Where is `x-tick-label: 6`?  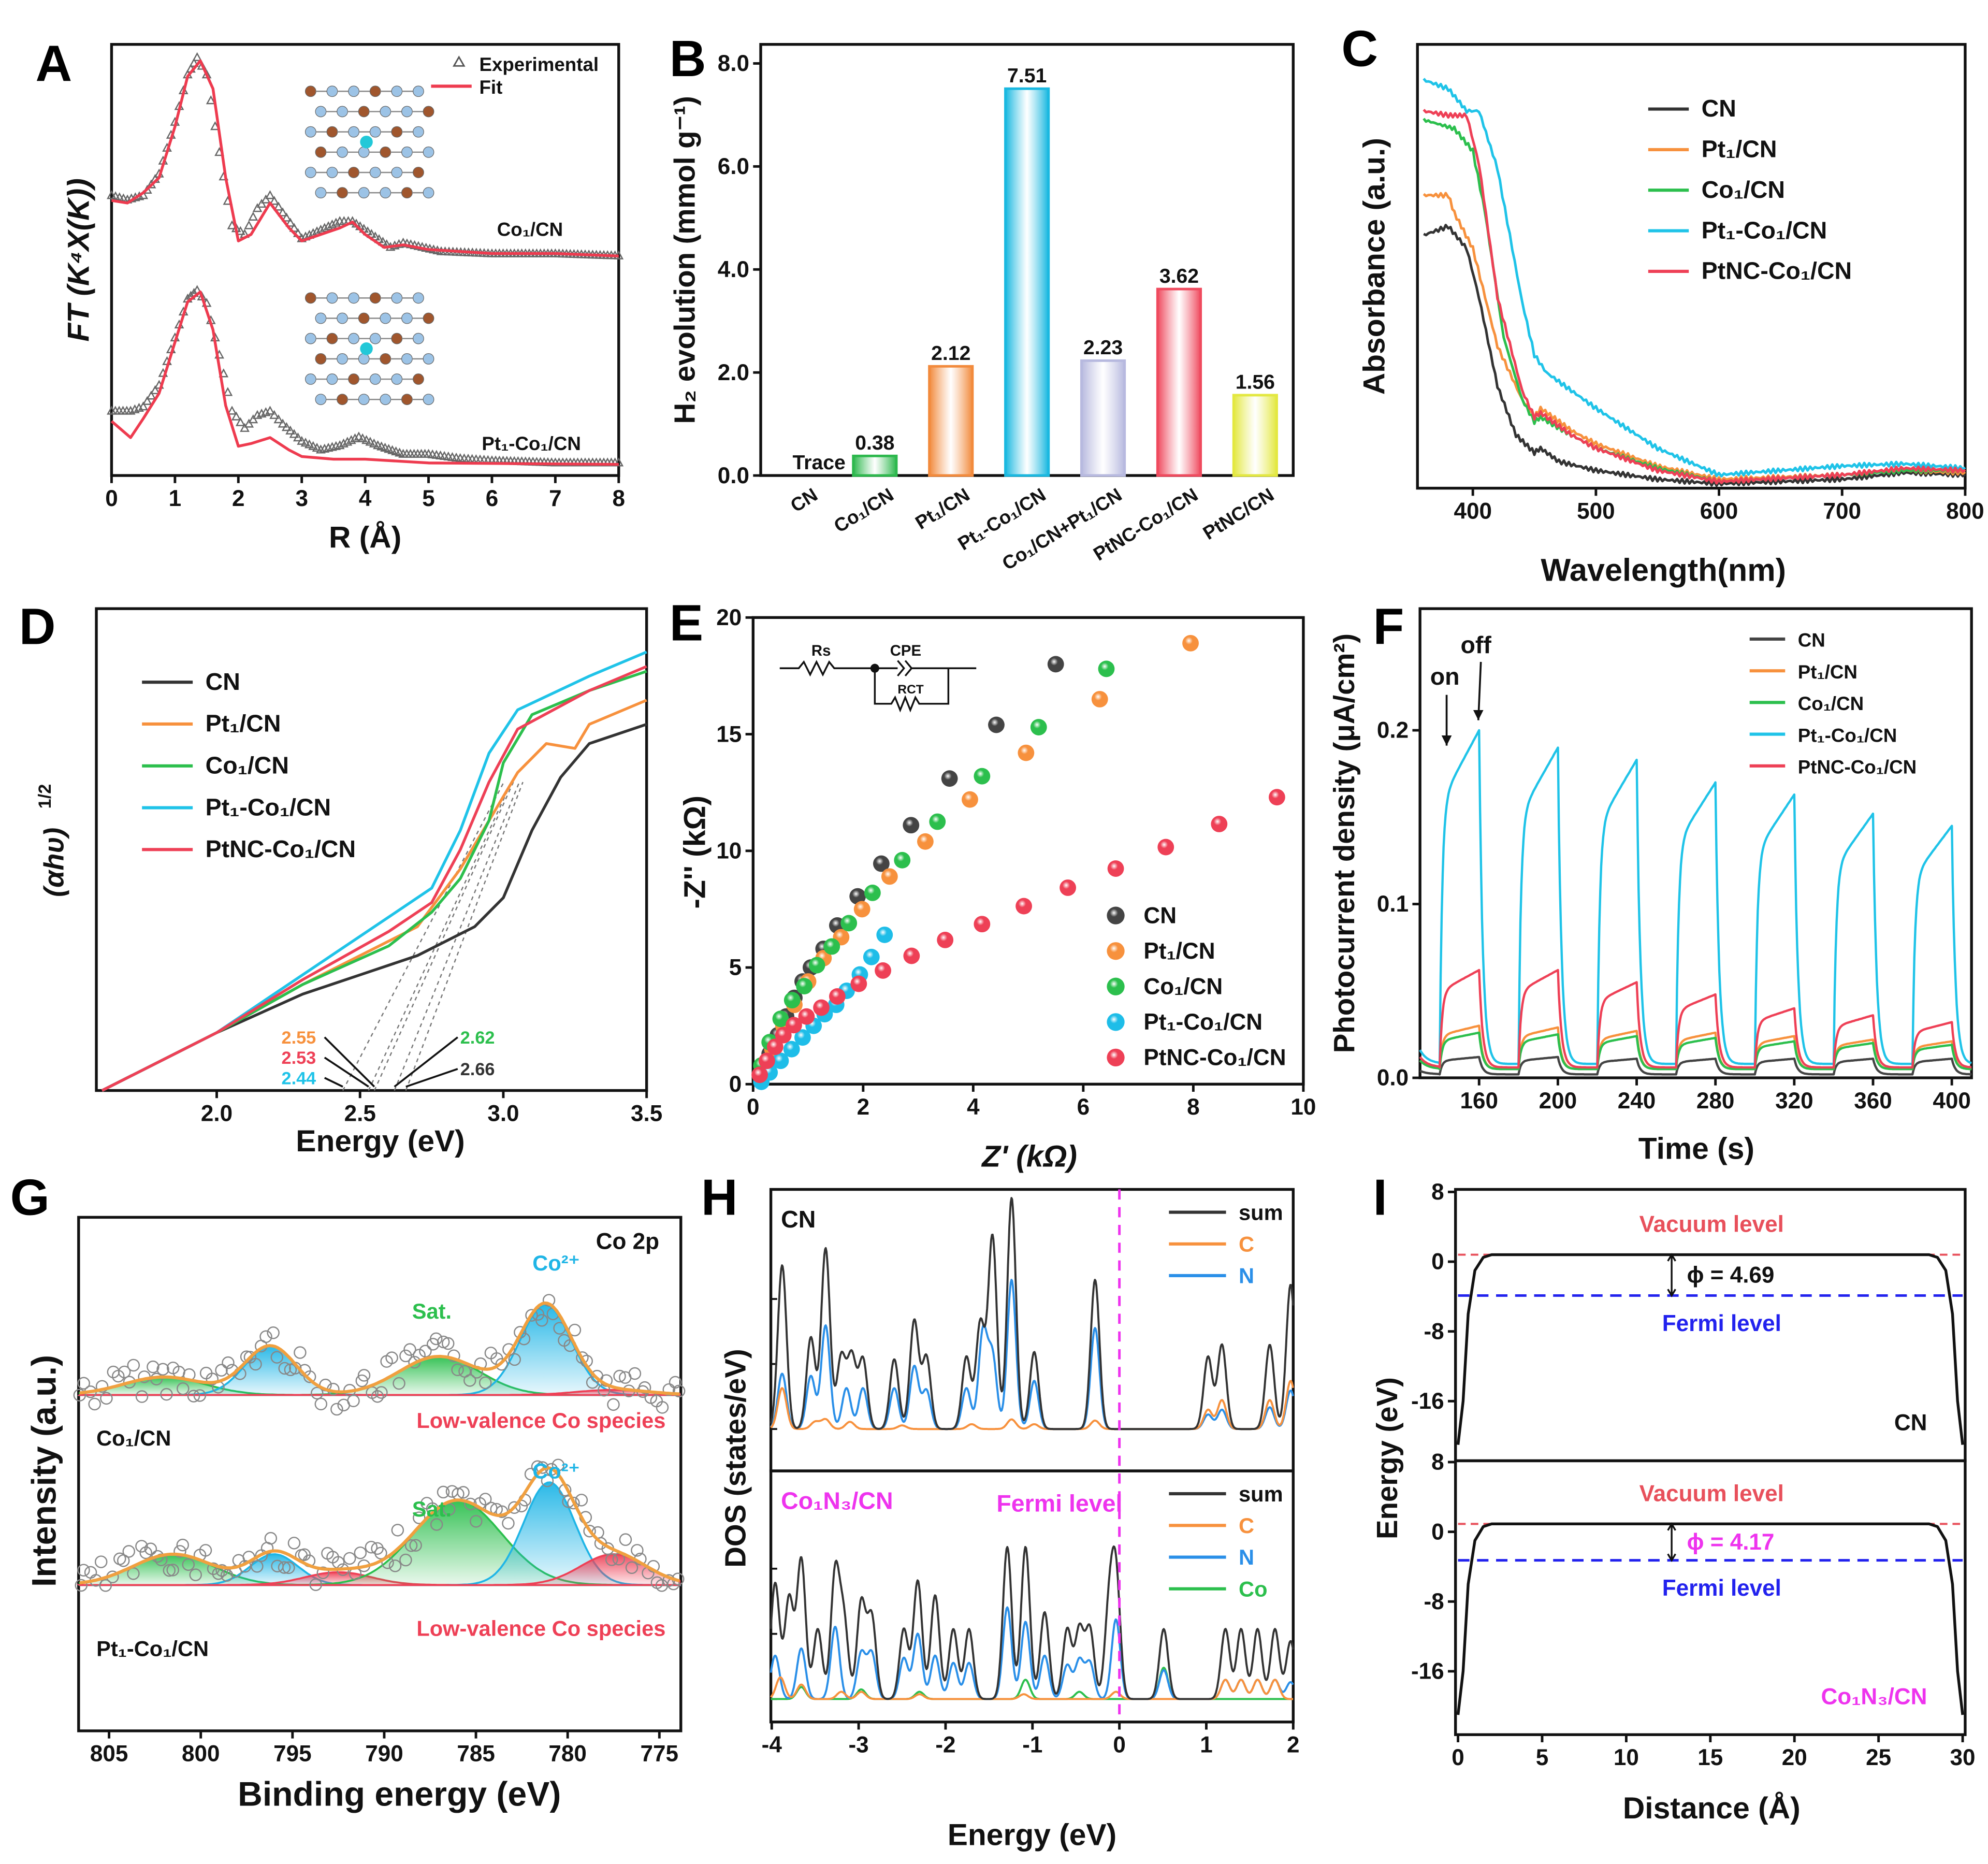
x-tick-label: 6 is located at coordinates (492, 498).